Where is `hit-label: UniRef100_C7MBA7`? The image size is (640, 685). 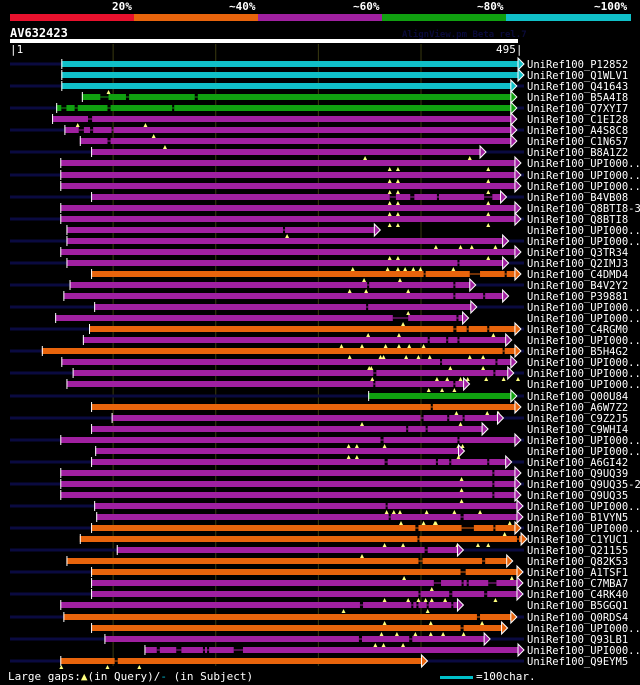
hit-label: UniRef100_C7MBA7 is located at coordinates (577, 584).